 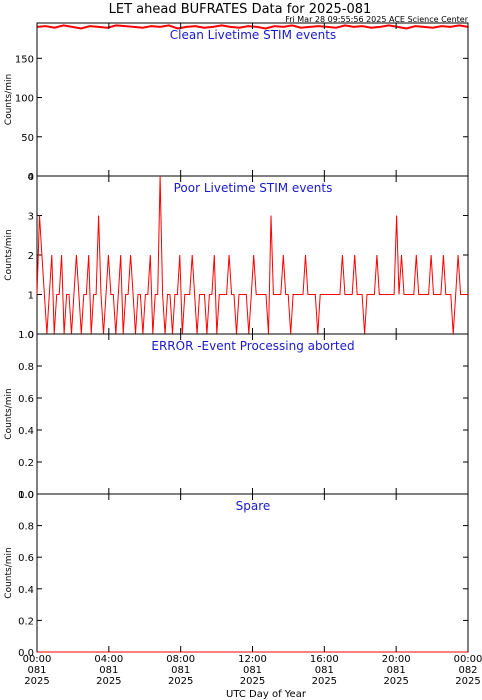 I want to click on y-tick-label: 50, so click(x=27, y=138).